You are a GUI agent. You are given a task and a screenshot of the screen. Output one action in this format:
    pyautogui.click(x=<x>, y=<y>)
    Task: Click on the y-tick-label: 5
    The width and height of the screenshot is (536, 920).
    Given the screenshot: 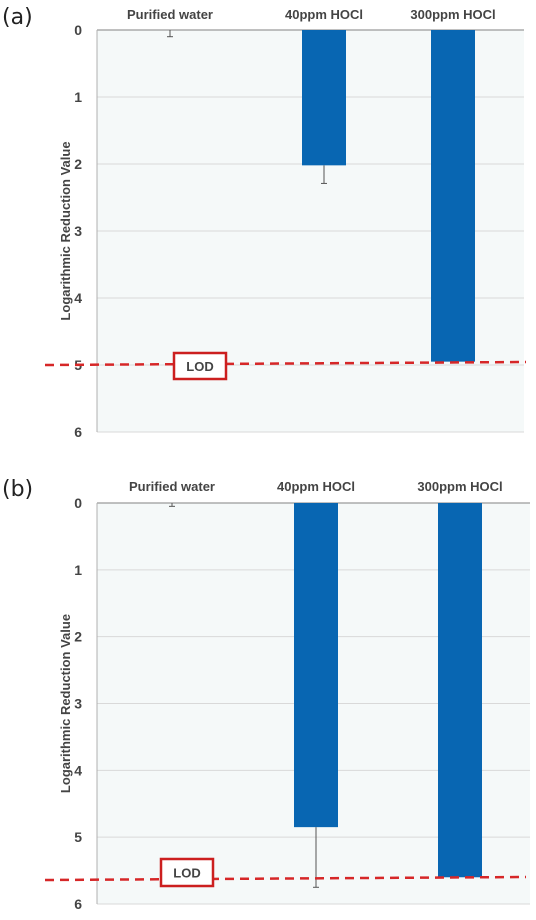 What is the action you would take?
    pyautogui.click(x=78, y=837)
    